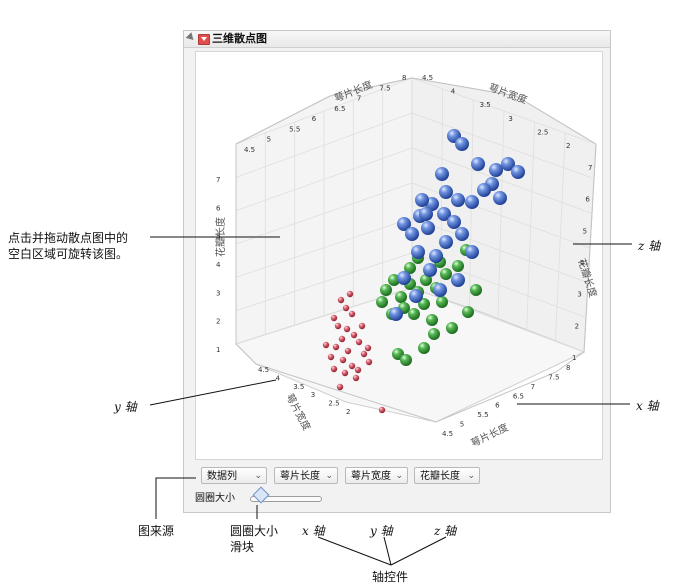 This screenshot has width=694, height=586. I want to click on tick-label-right: 1, so click(574, 358).